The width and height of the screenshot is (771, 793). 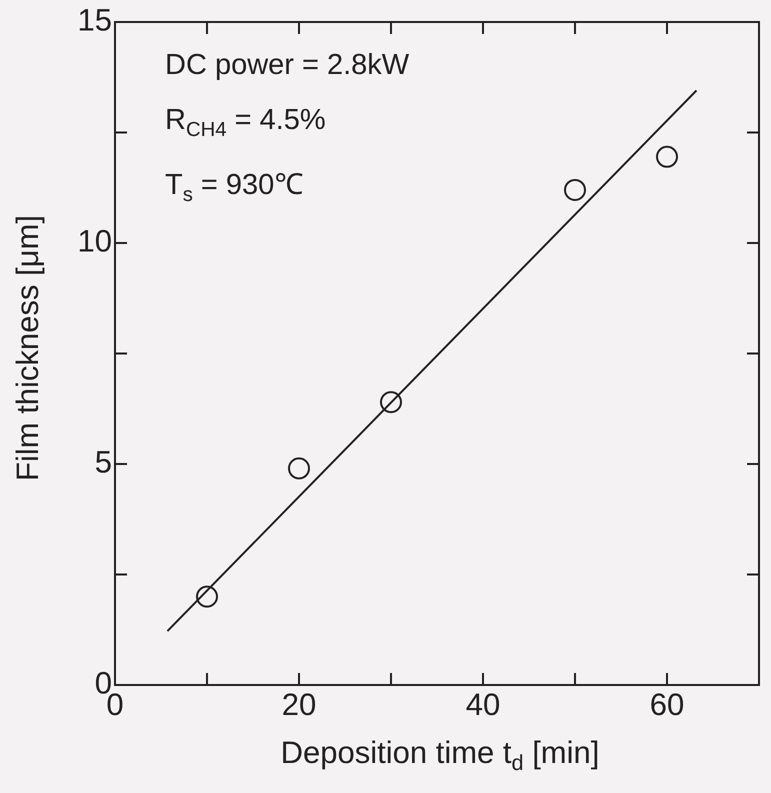 What do you see at coordinates (440, 755) in the screenshot?
I see `x-axis-title: Deposition time t$_{d}$ [min]` at bounding box center [440, 755].